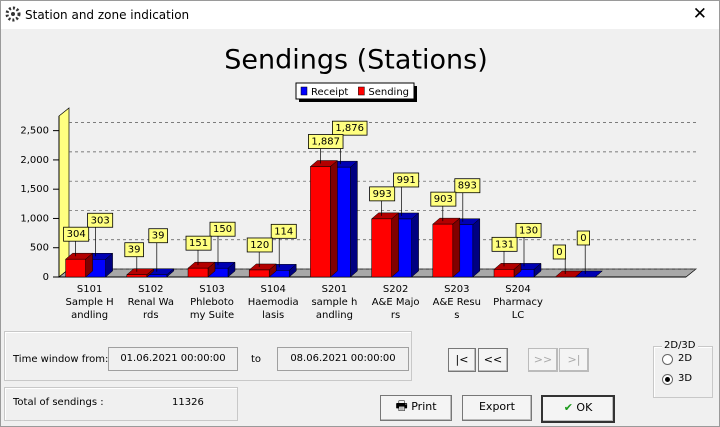  I want to click on radio-3d-label: 3D, so click(685, 378).